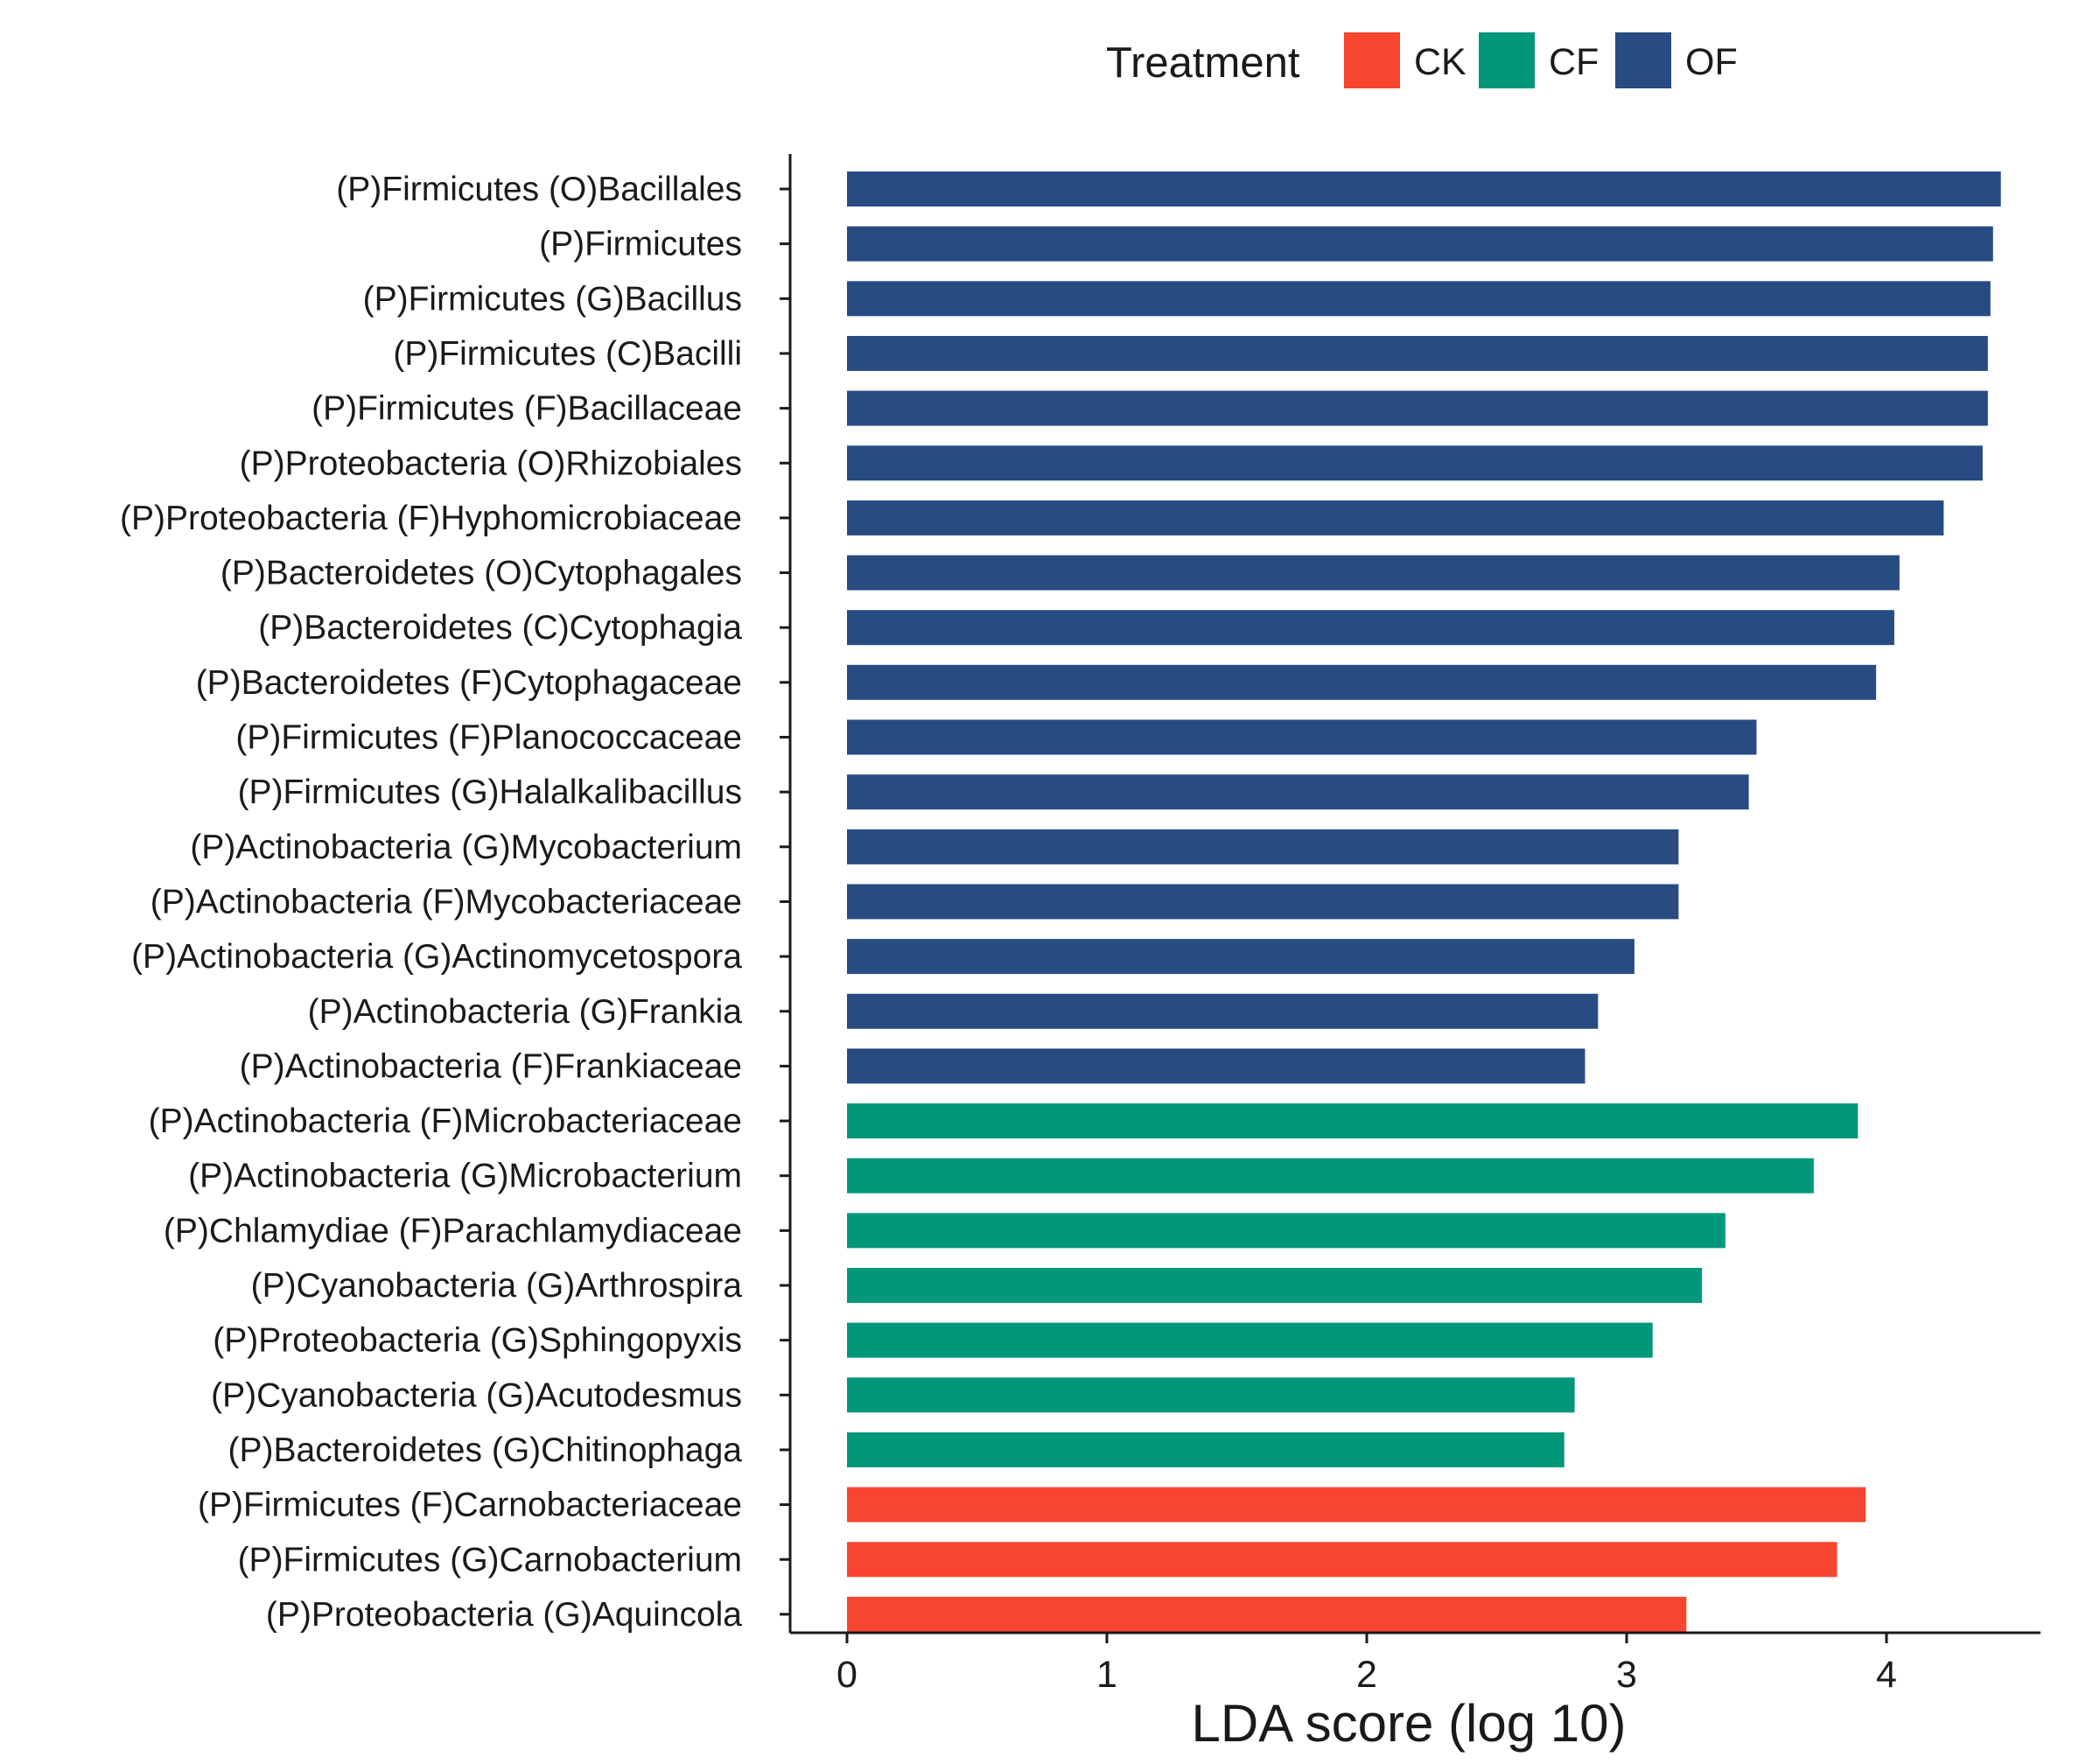 This screenshot has width=2079, height=1764. I want to click on category-label-9: (P)Bacteroidetes (F)Cytophagaceae, so click(469, 683).